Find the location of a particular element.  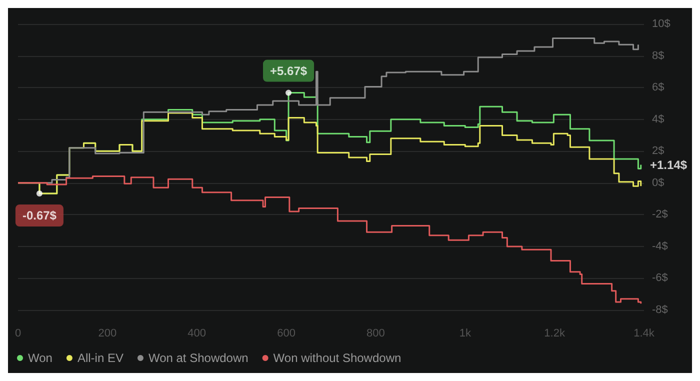

y-tick-label: 8$ is located at coordinates (658, 56).